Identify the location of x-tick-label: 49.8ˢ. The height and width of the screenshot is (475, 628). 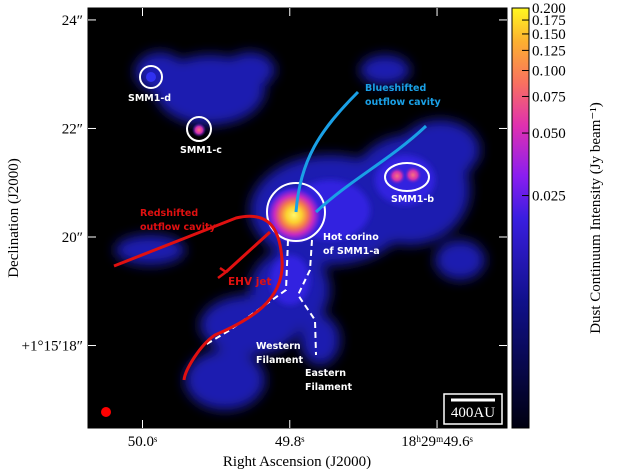
(289, 442).